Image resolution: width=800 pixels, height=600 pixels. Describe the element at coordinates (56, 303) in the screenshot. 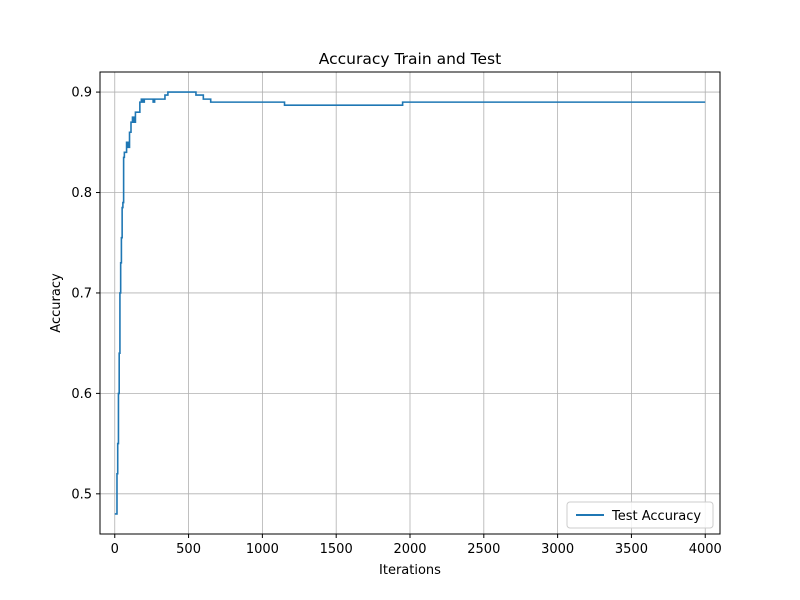

I see `y-axis-title: Accuracy` at that location.